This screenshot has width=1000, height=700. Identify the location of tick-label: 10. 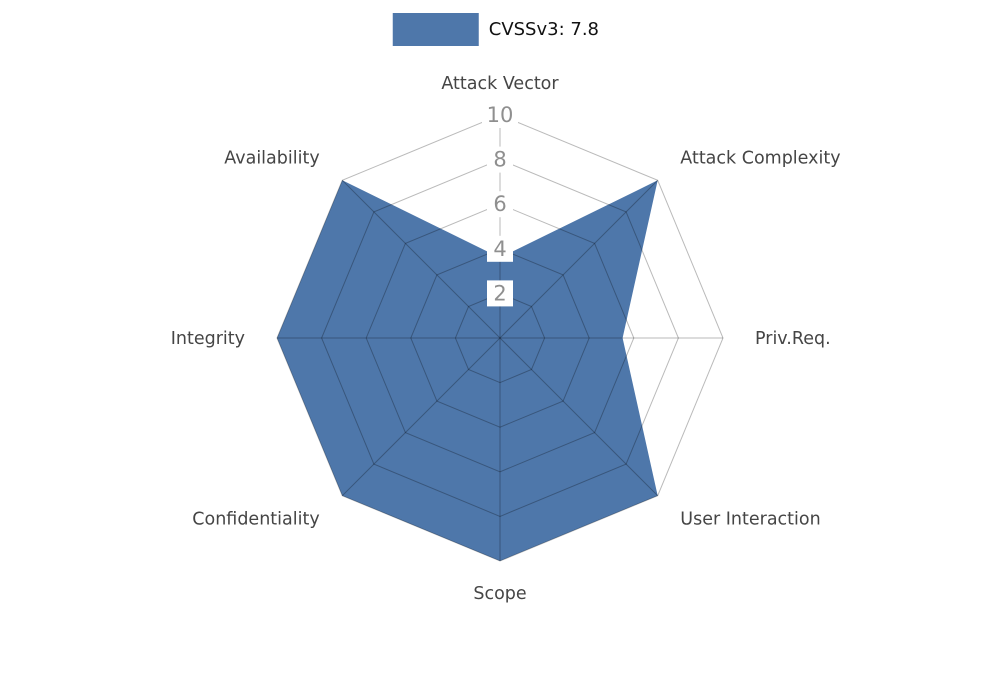
(500, 115).